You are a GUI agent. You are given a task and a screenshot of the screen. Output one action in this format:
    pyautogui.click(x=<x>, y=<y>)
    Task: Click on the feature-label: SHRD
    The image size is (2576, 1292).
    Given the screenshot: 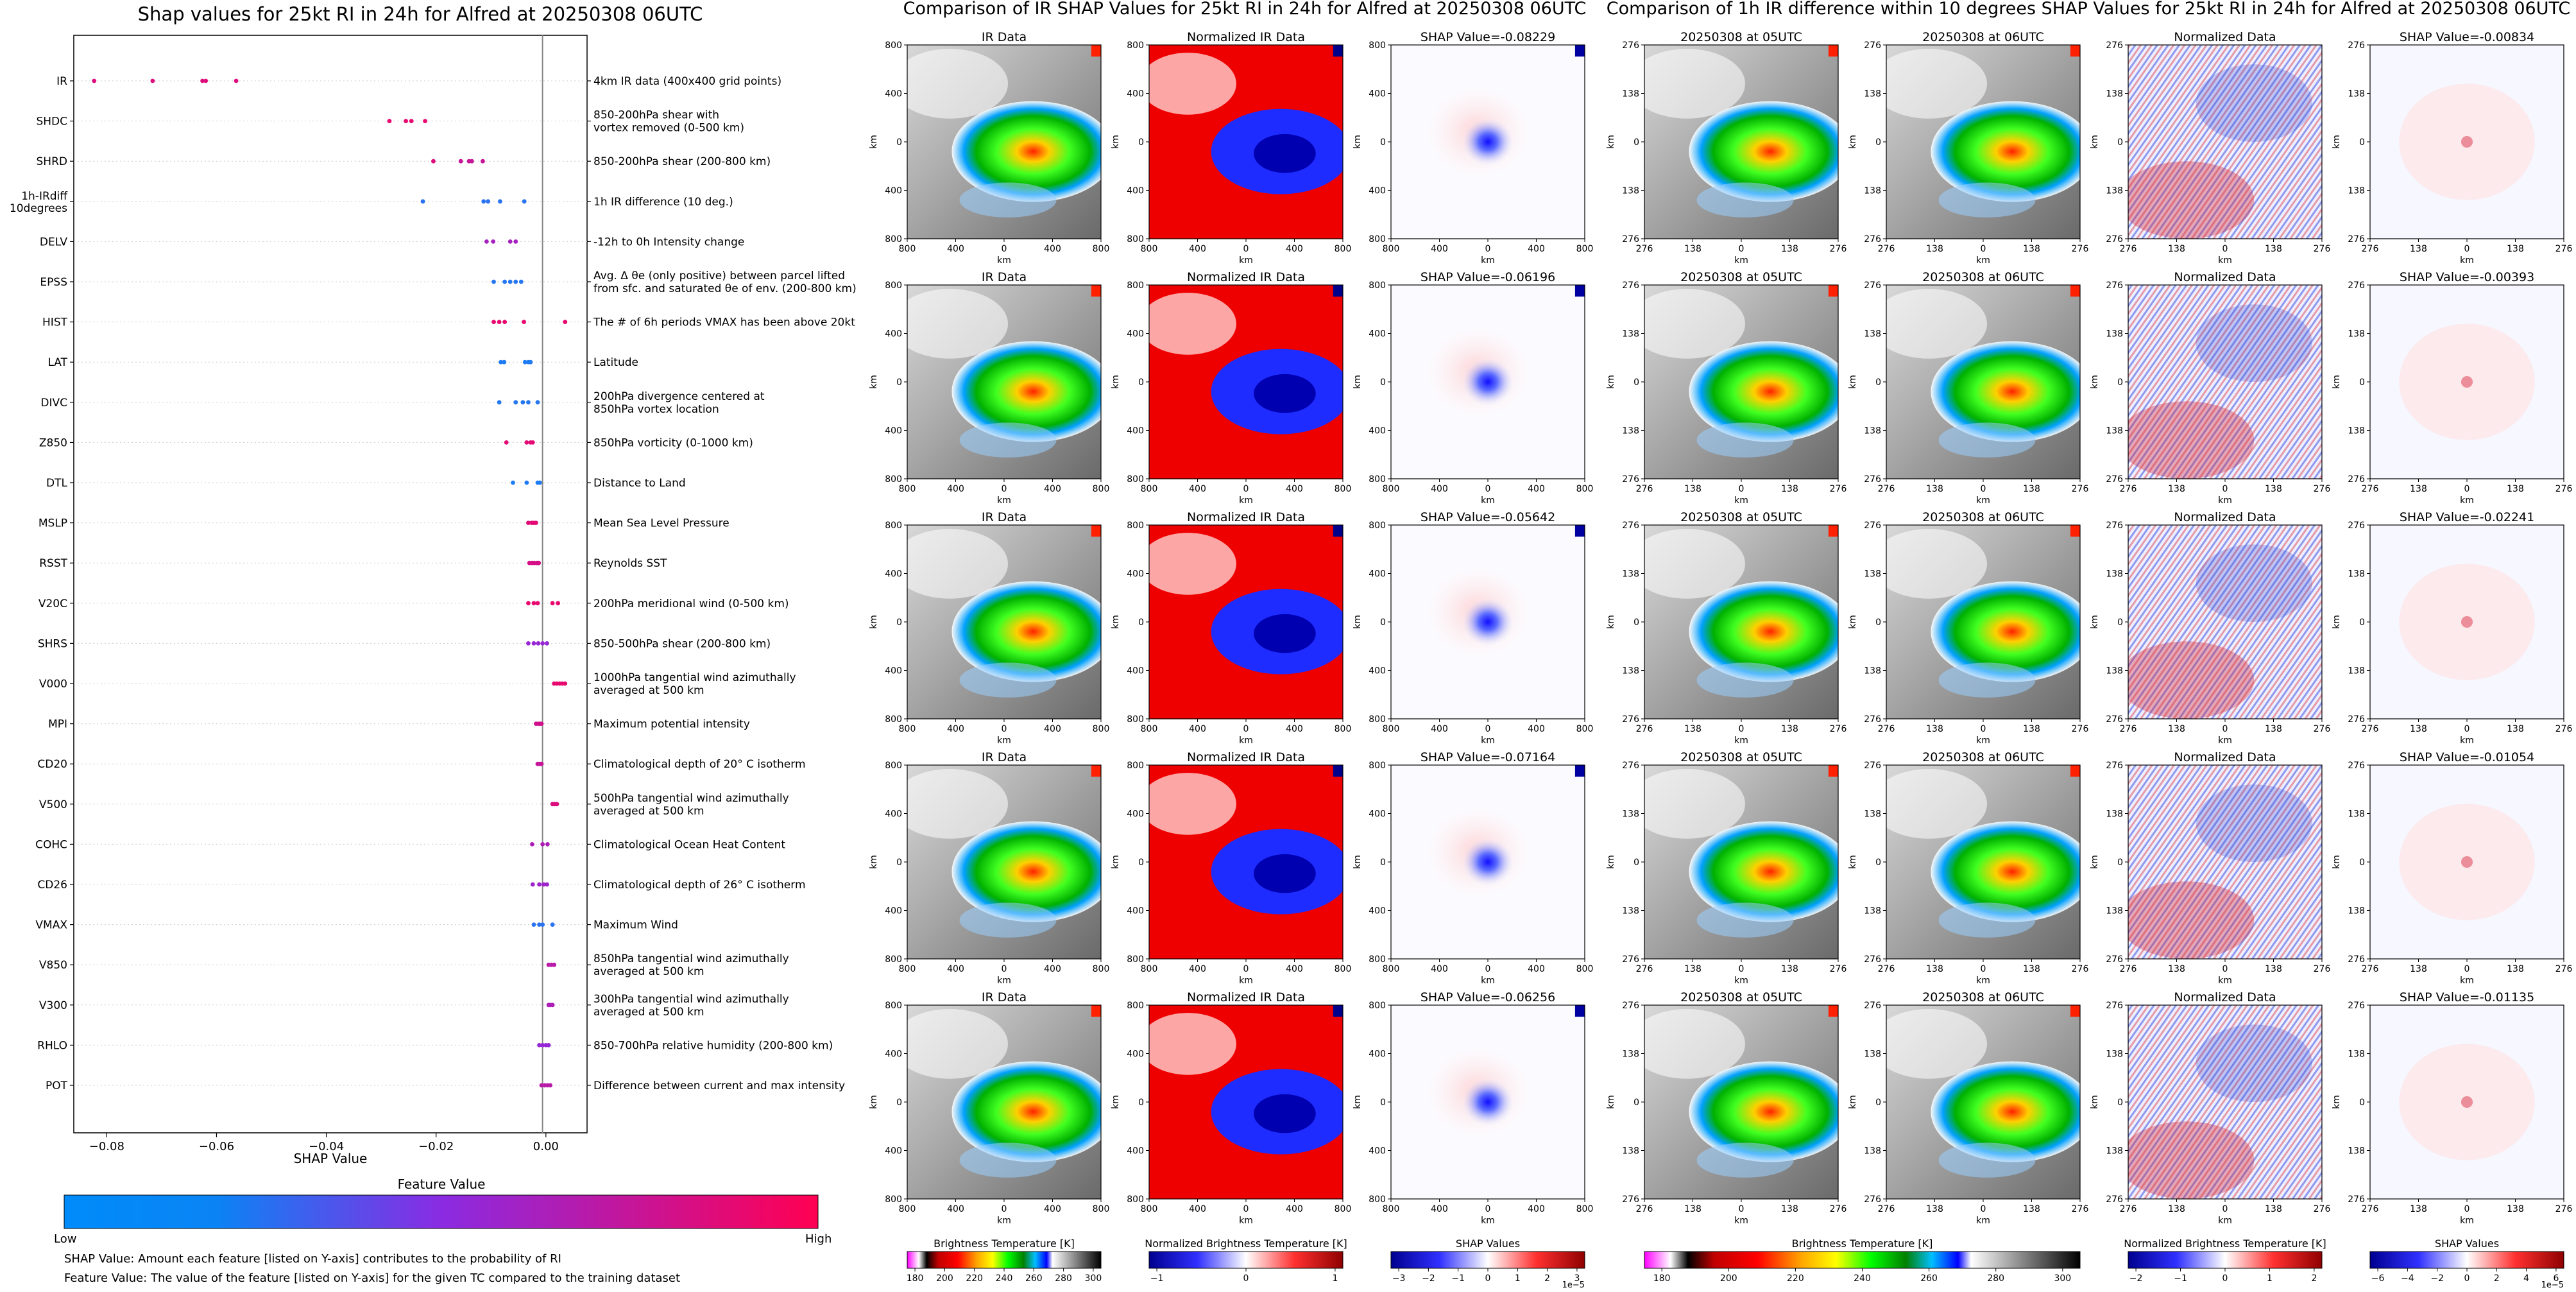 What is the action you would take?
    pyautogui.click(x=52, y=161)
    